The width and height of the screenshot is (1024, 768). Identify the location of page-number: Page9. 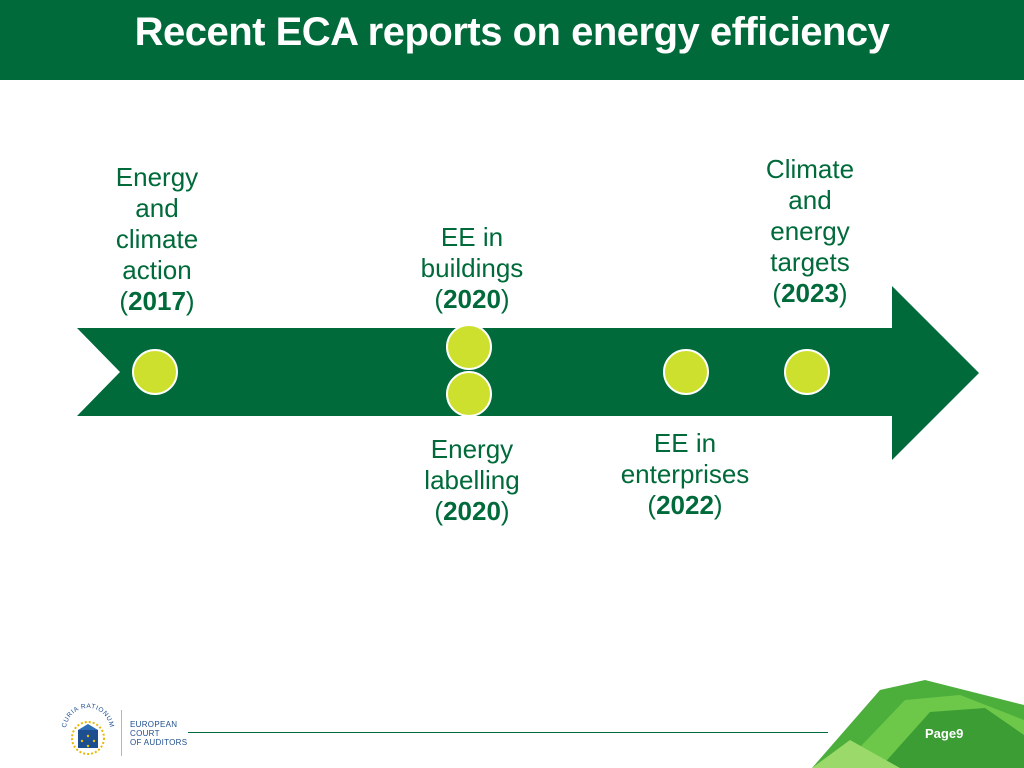
(944, 733).